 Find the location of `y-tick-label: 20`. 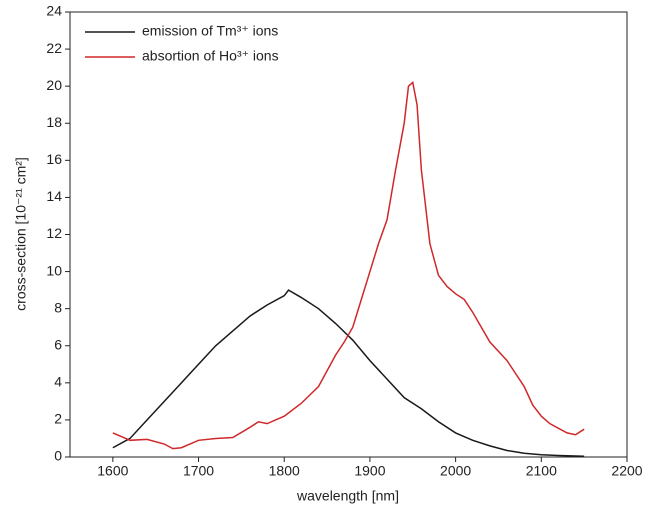

y-tick-label: 20 is located at coordinates (54, 85).